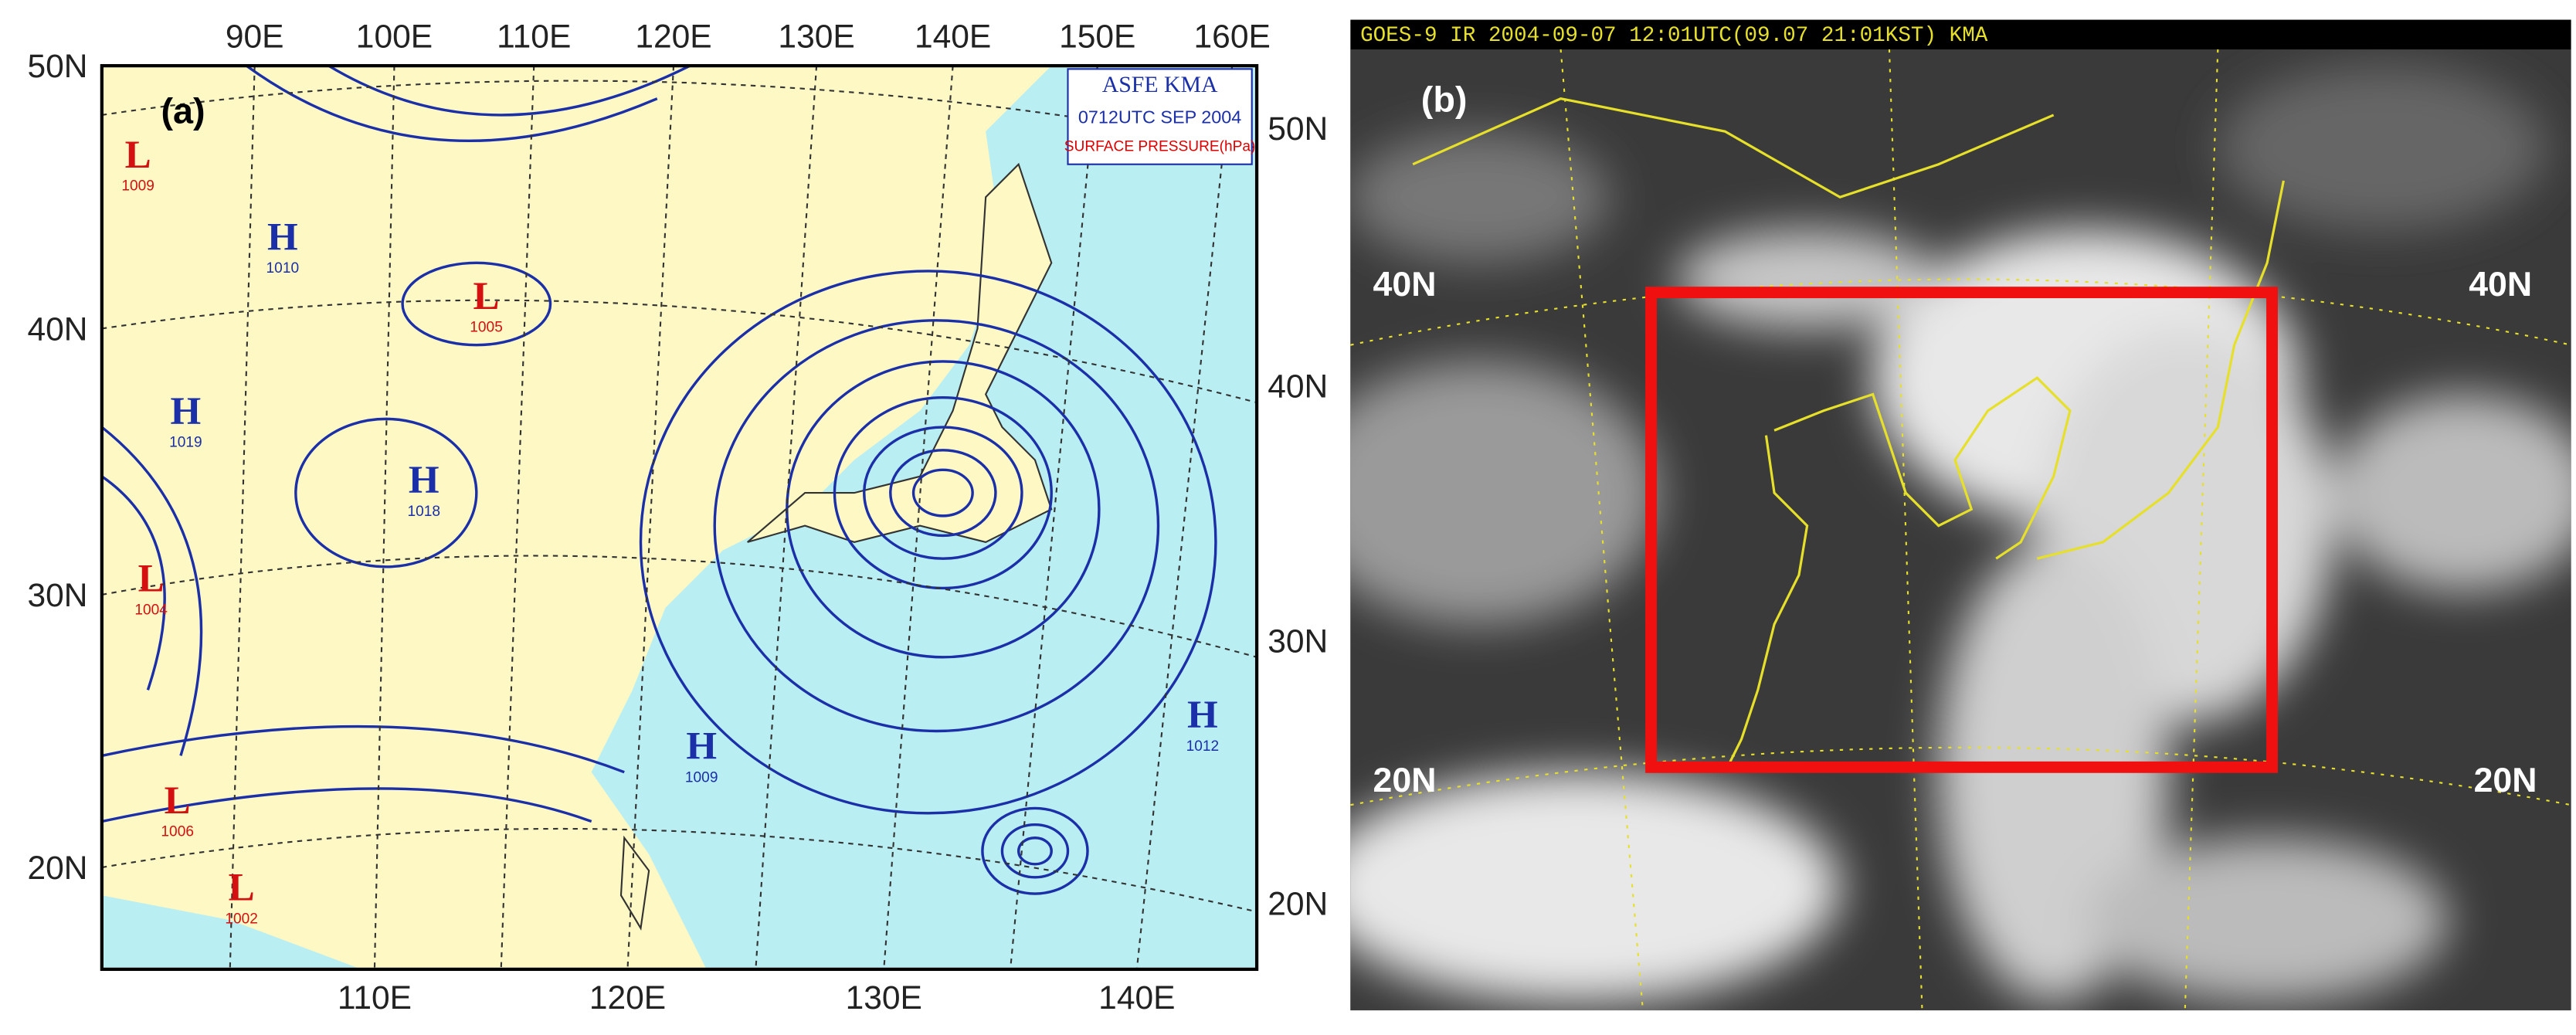 Image resolution: width=2576 pixels, height=1035 pixels. Describe the element at coordinates (283, 268) in the screenshot. I see `pressure-value: 1010` at that location.